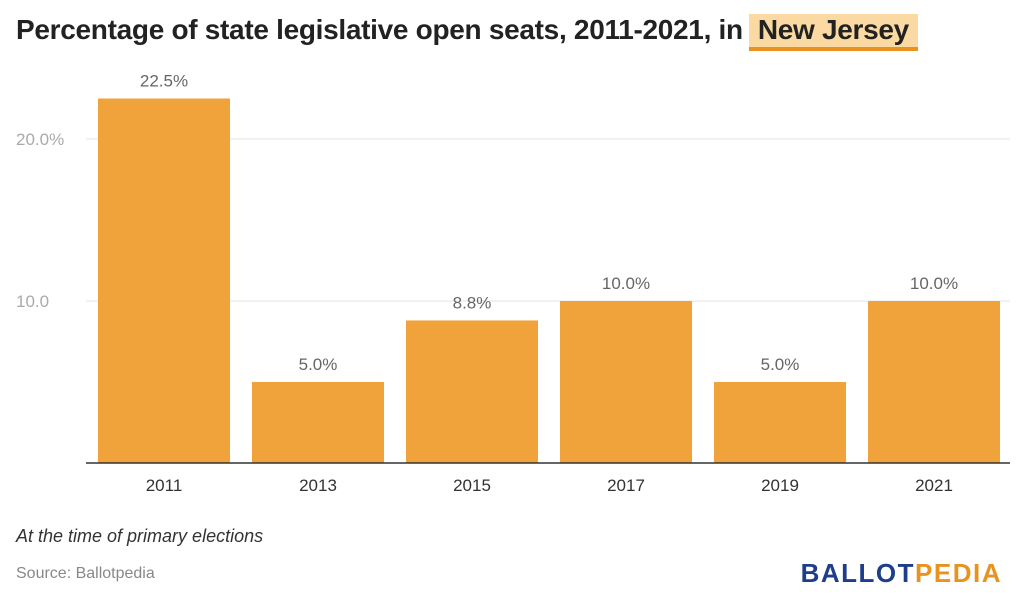  I want to click on data-label: 8.8%, so click(472, 302).